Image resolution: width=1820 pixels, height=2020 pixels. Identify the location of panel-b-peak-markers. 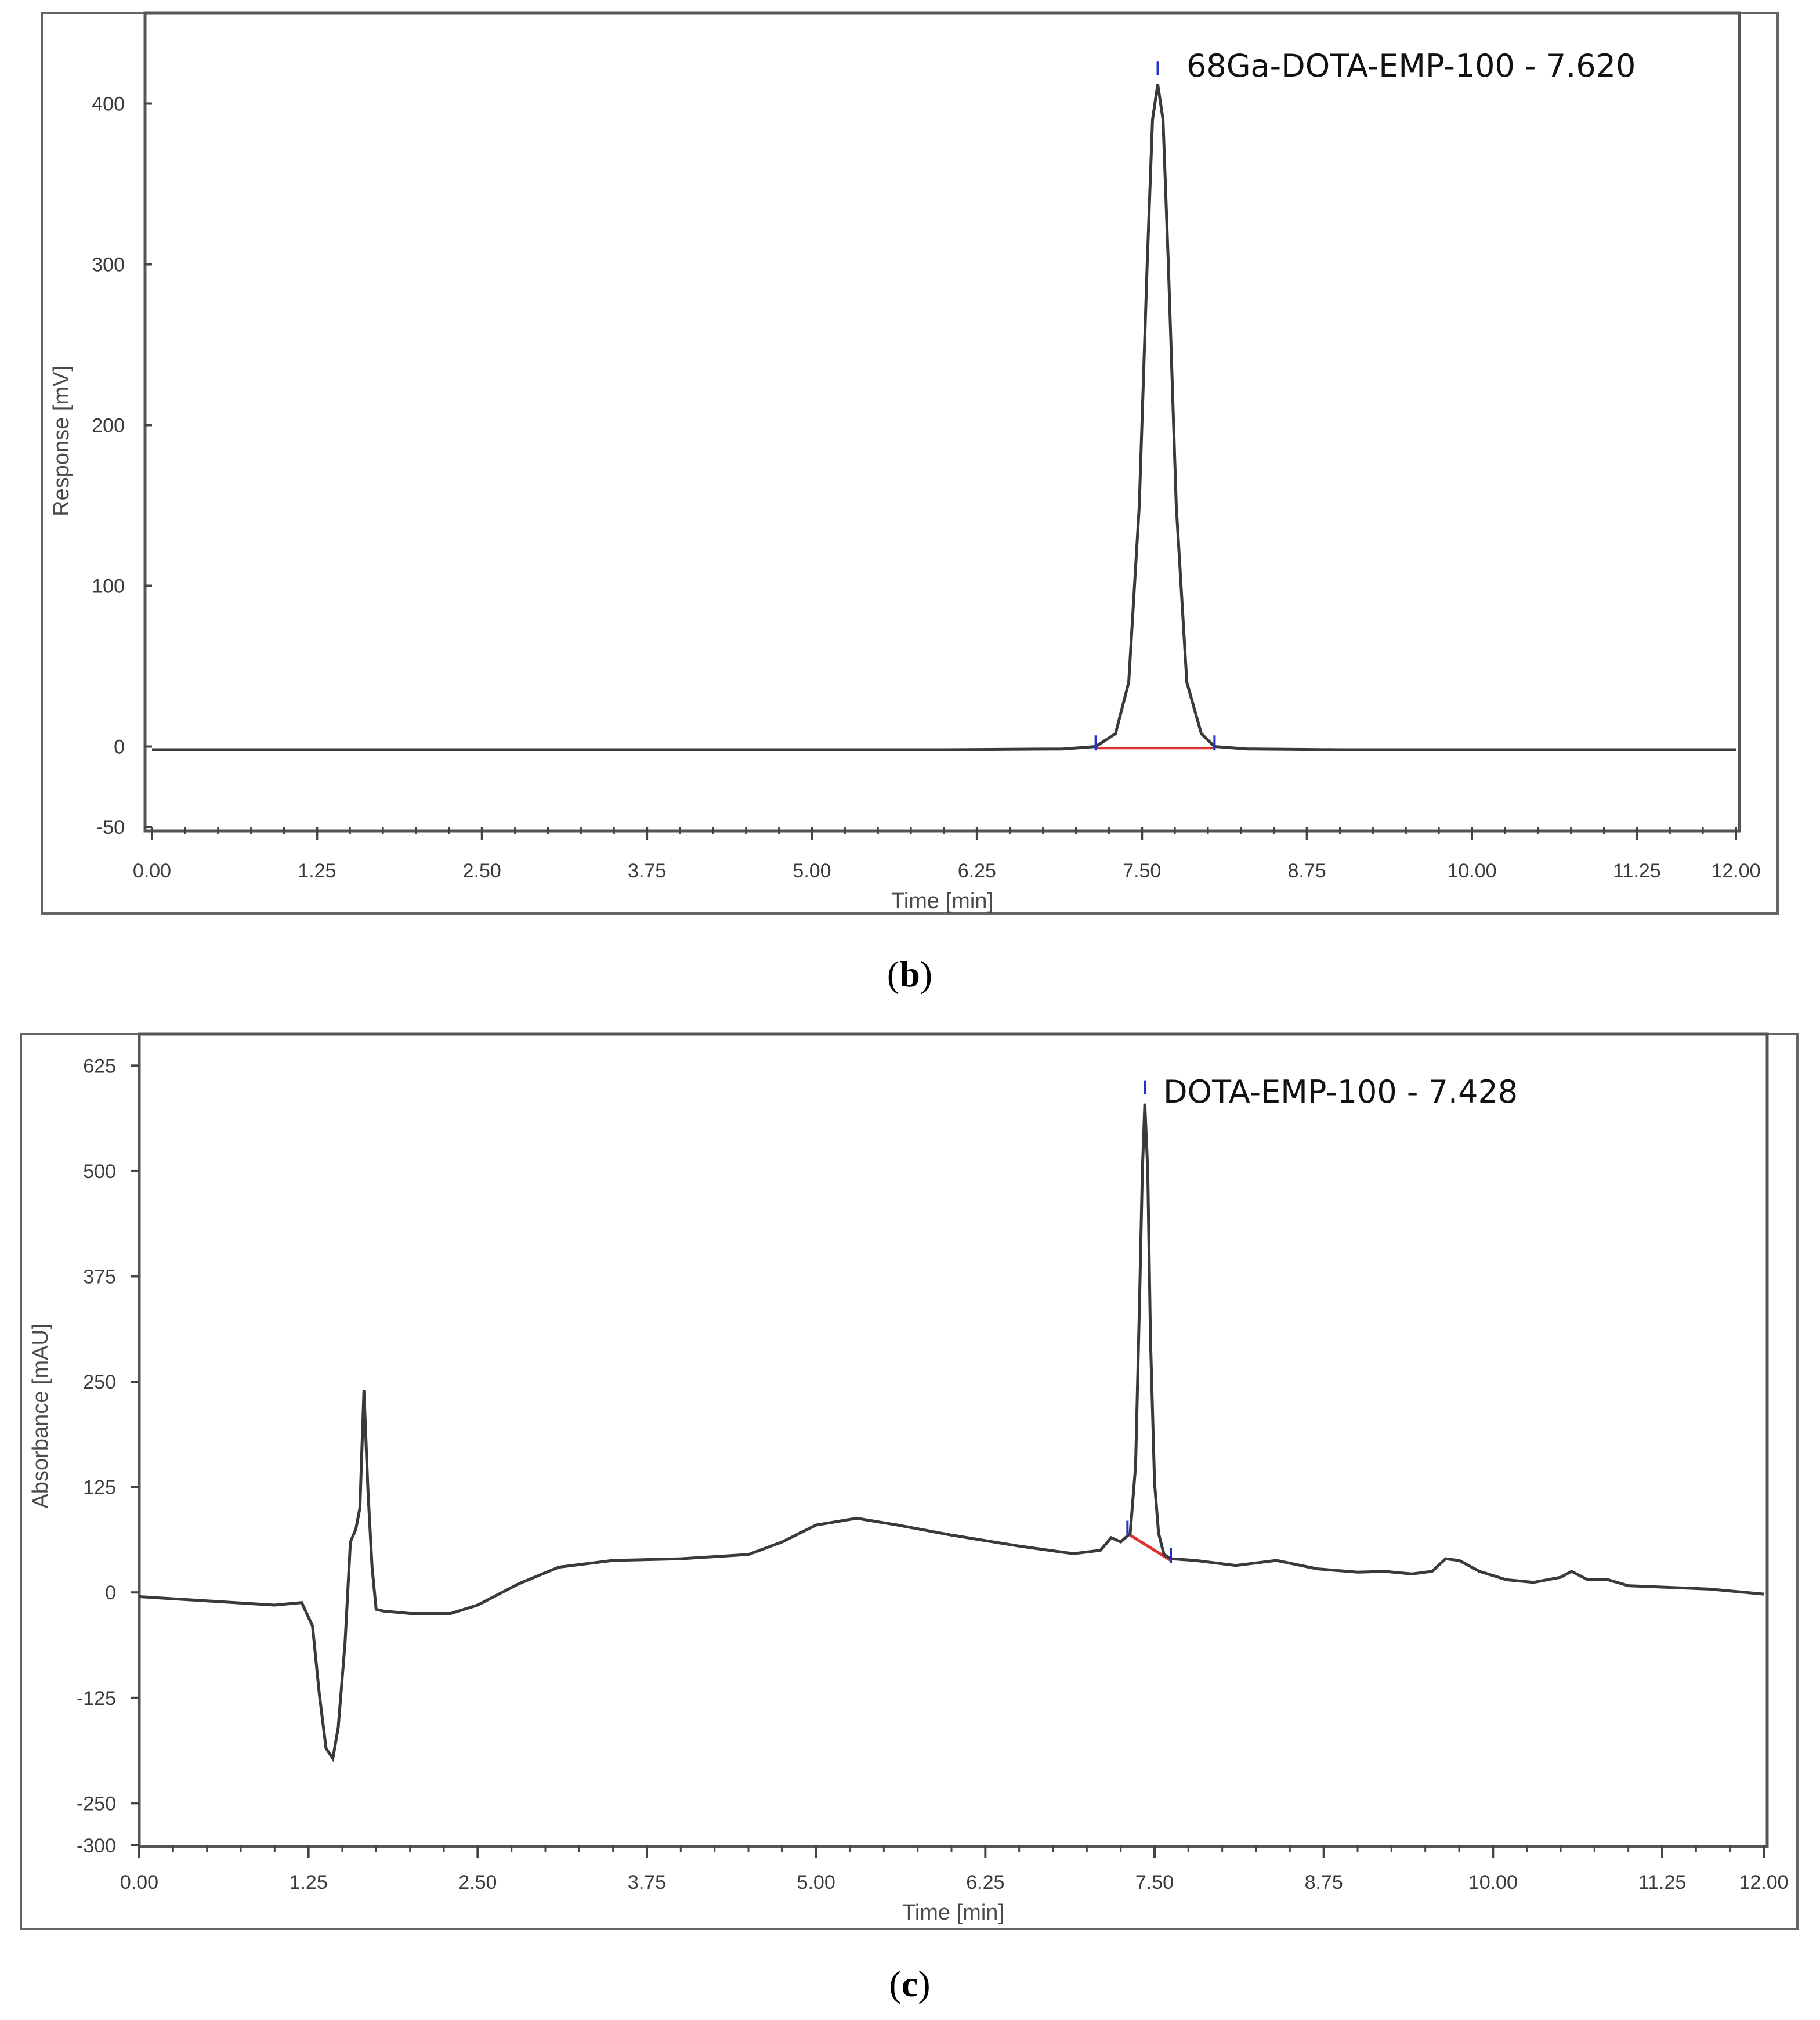
(1155, 406).